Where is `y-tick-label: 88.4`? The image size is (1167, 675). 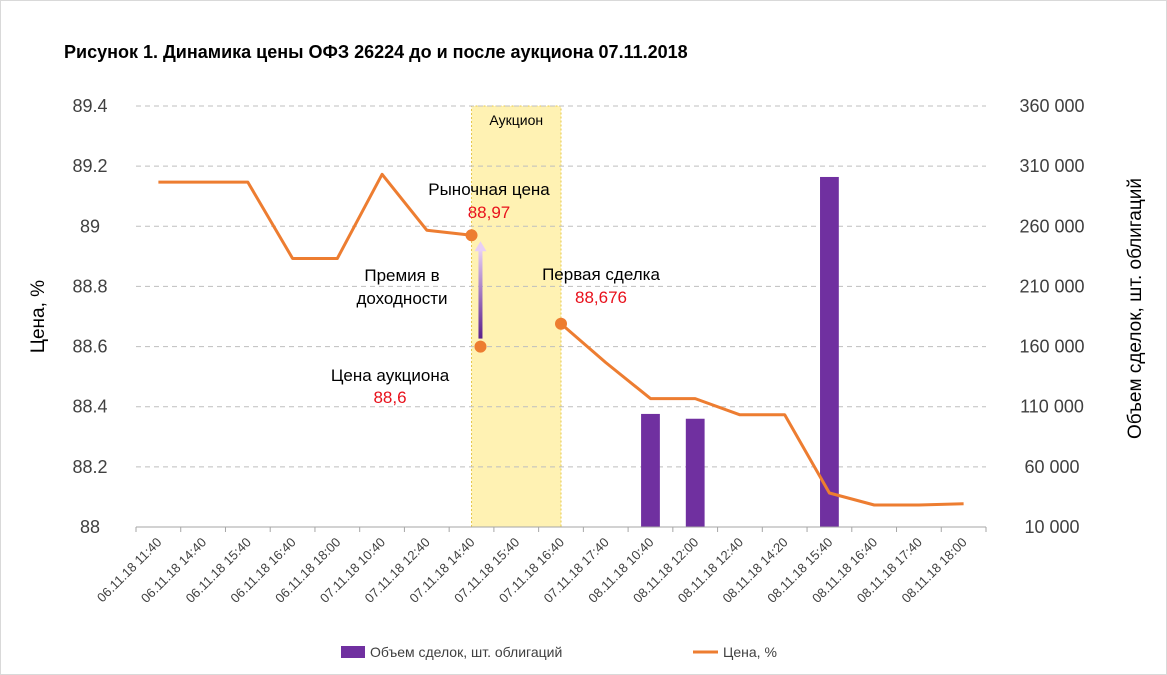
y-tick-label: 88.4 is located at coordinates (89, 407).